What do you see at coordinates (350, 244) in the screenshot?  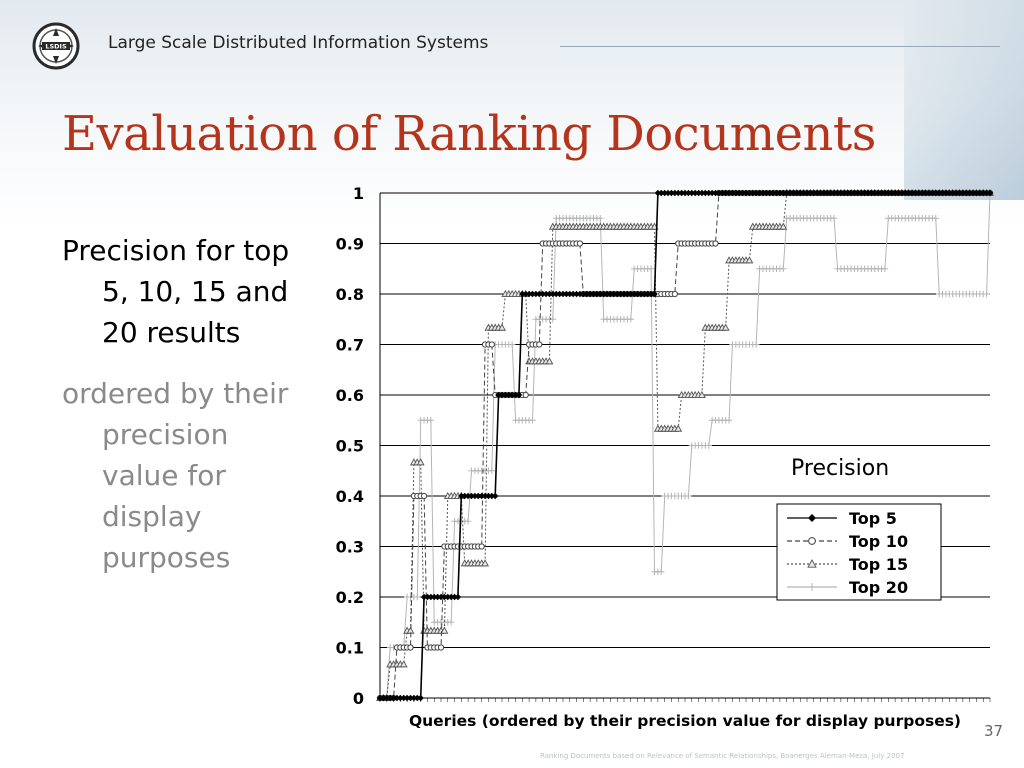 I see `y-tick-label: 0.9` at bounding box center [350, 244].